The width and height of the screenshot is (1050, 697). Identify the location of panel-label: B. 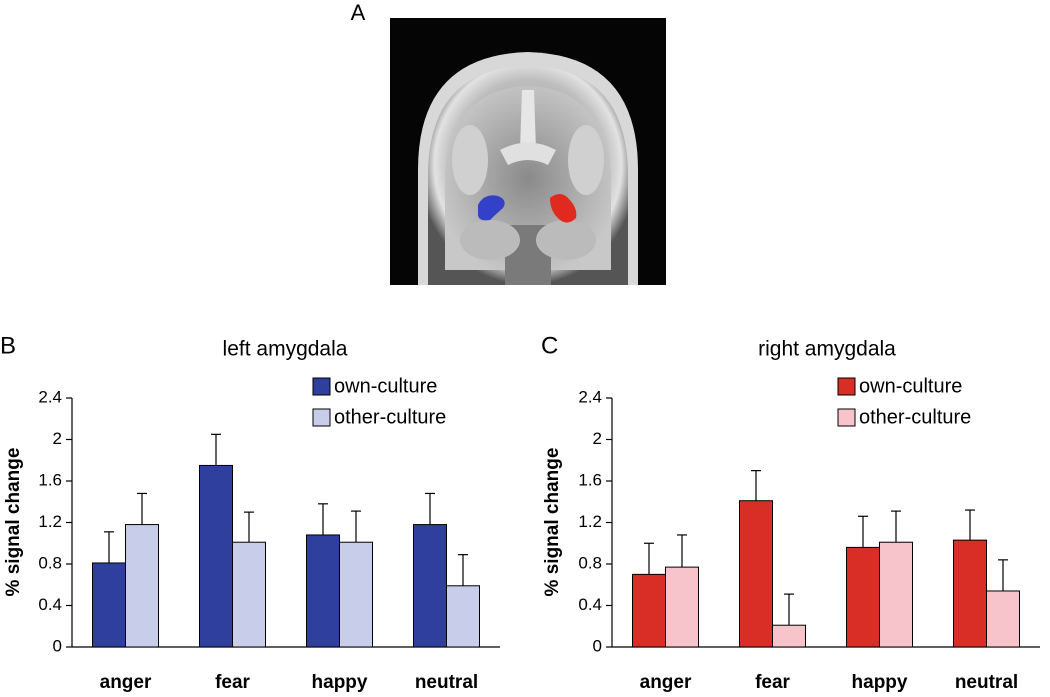
(8, 345).